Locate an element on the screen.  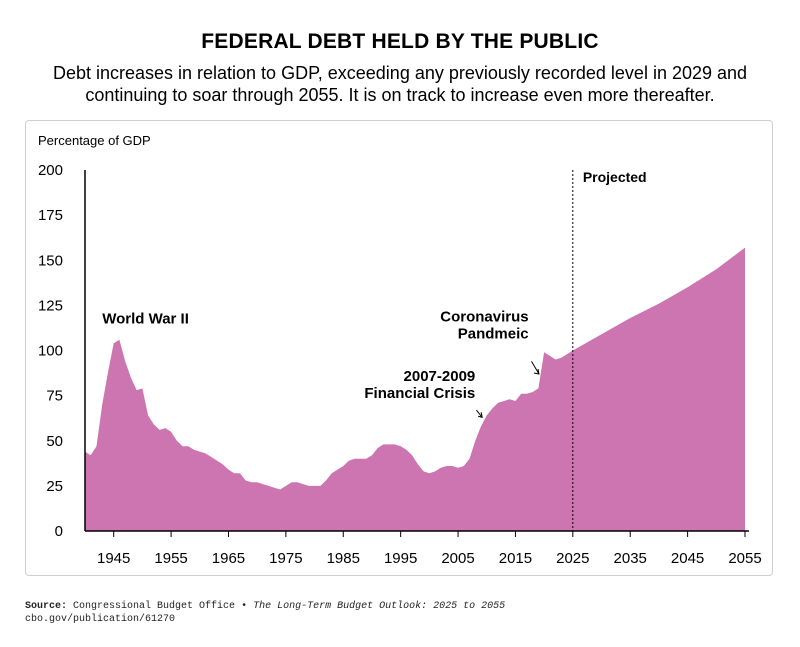
y-tick-label: 200 is located at coordinates (50, 170).